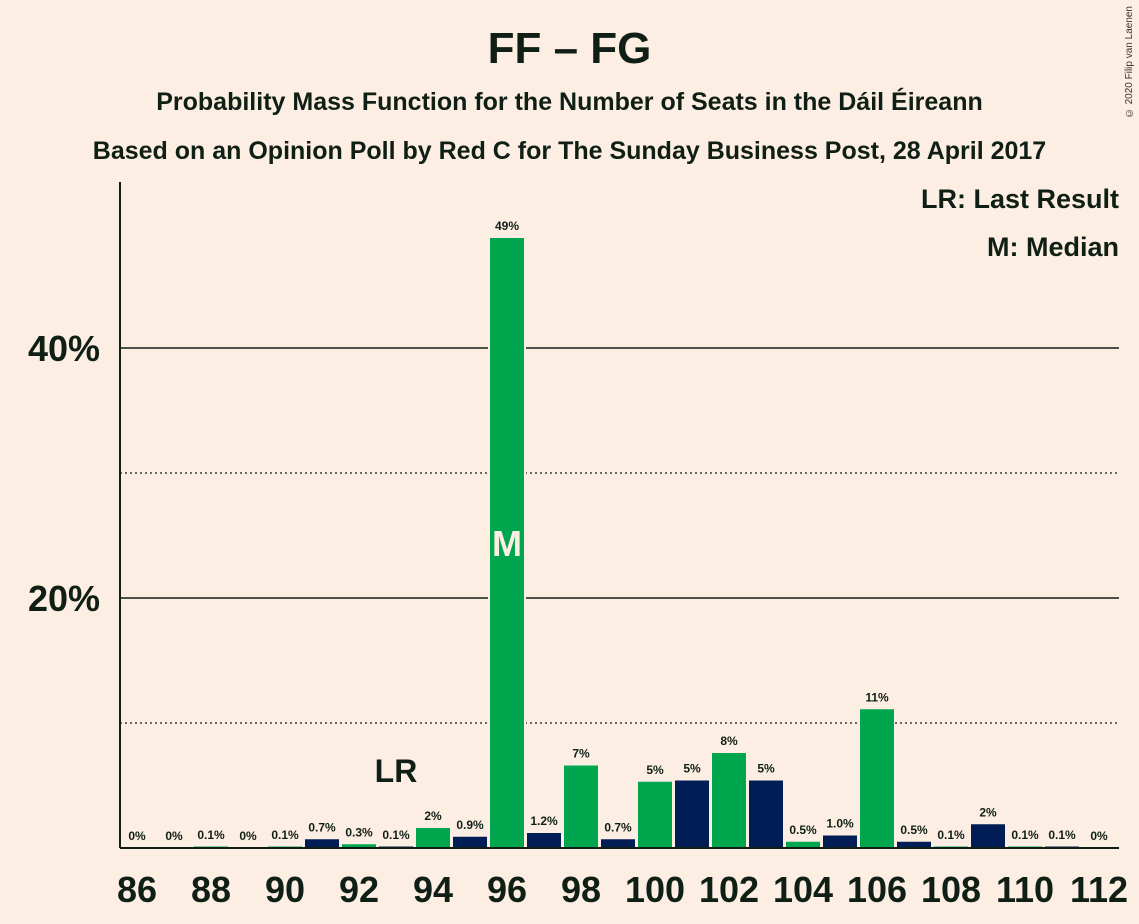 The image size is (1139, 924). What do you see at coordinates (507, 543) in the screenshot?
I see `median-marker: M` at bounding box center [507, 543].